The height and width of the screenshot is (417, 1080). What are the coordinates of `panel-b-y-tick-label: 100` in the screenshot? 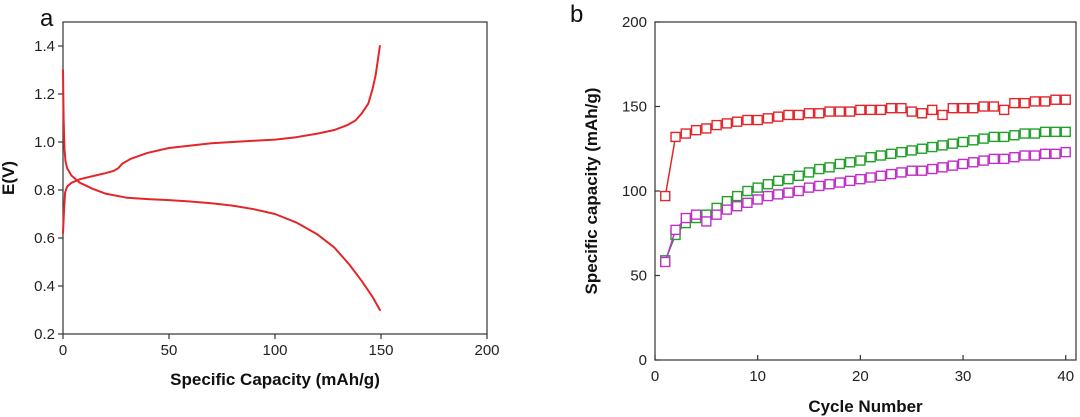 It's located at (634, 191).